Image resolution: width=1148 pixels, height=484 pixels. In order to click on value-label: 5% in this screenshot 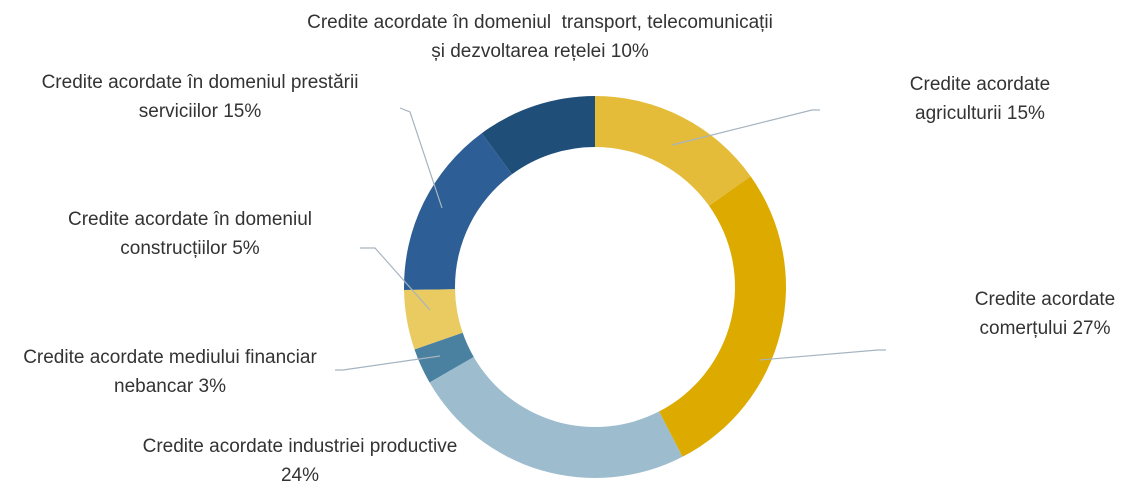, I will do `click(246, 248)`.